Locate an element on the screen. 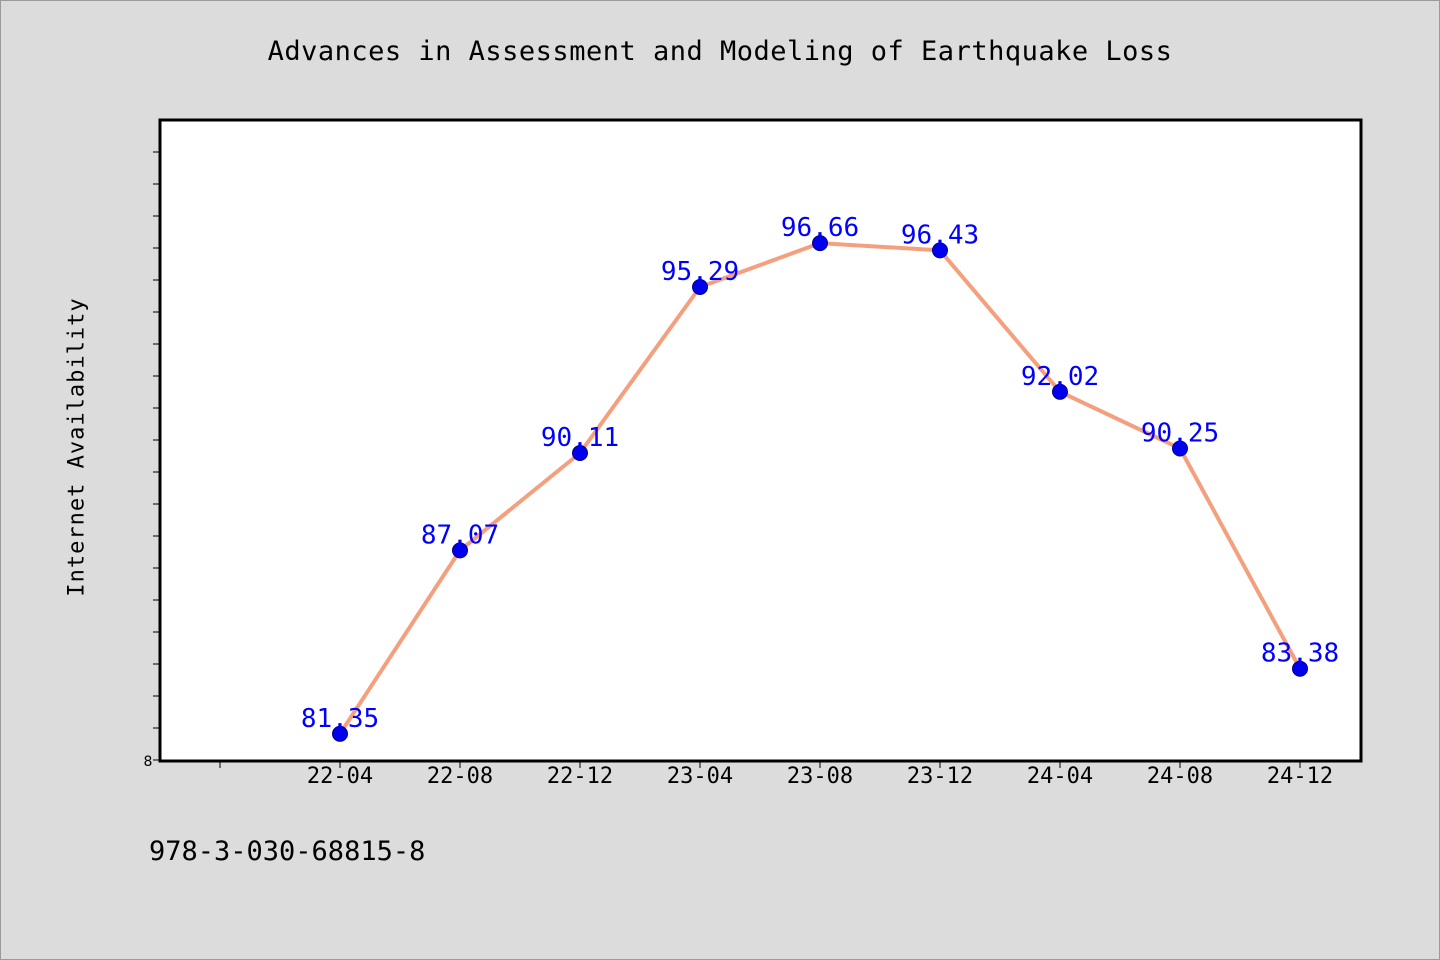  data-label: 90.25 is located at coordinates (1180, 434).